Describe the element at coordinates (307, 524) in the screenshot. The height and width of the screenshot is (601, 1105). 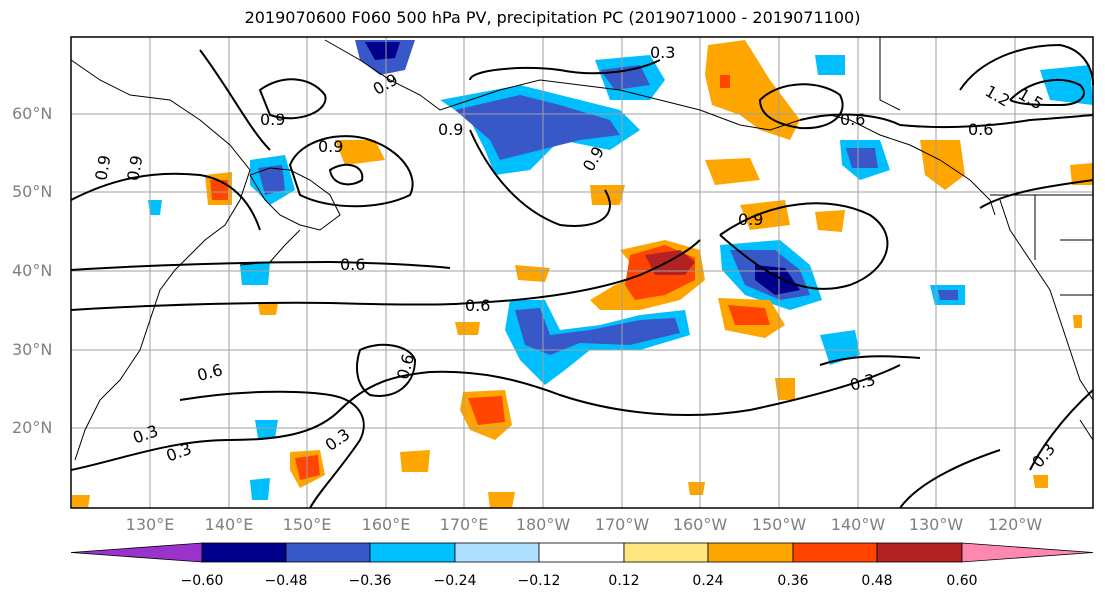
I see `lon-label: 150°E` at that location.